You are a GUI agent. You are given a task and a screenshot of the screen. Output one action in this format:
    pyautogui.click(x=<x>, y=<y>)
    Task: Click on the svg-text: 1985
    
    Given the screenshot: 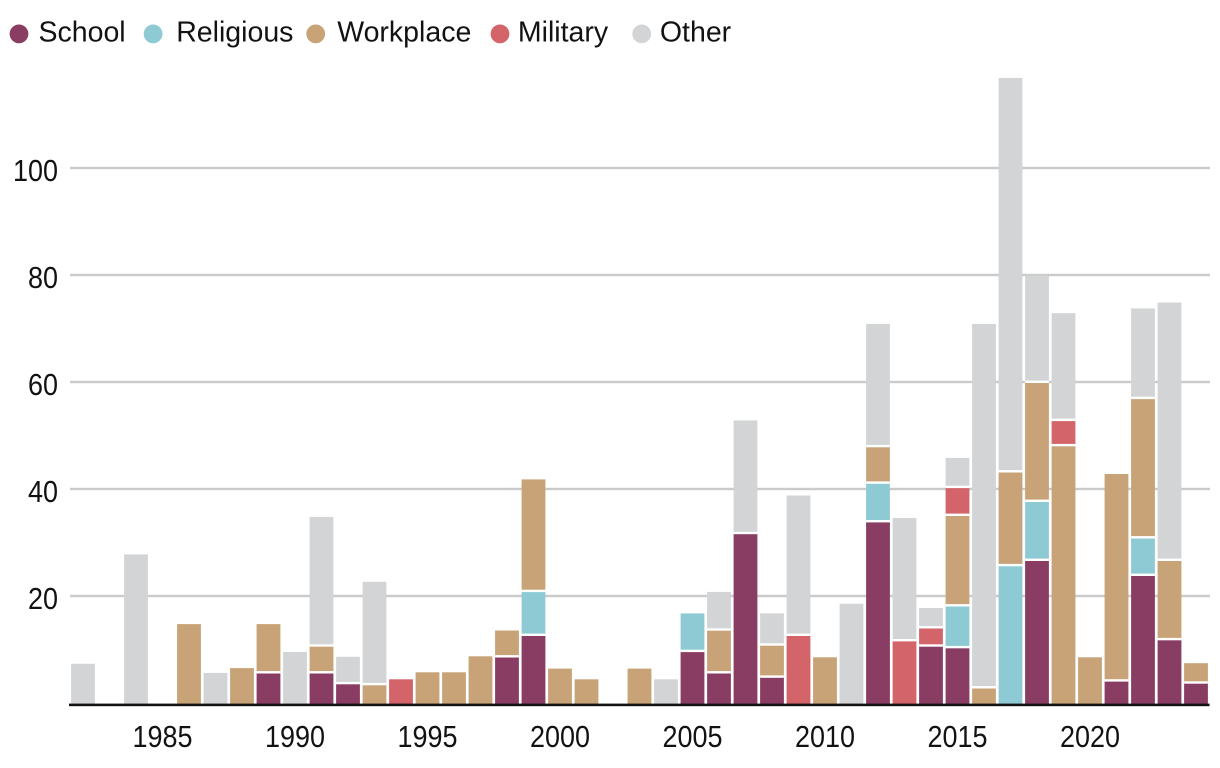 What is the action you would take?
    pyautogui.click(x=163, y=736)
    